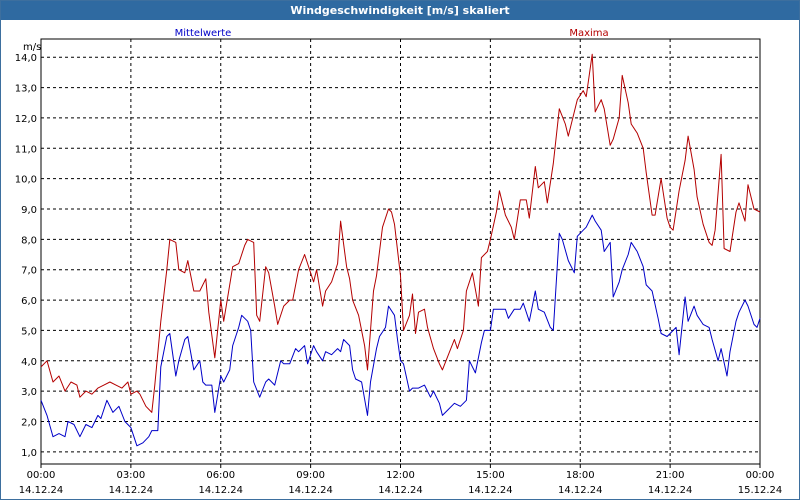 The image size is (800, 500). What do you see at coordinates (26, 89) in the screenshot?
I see `y-tick-label: 13,0` at bounding box center [26, 89].